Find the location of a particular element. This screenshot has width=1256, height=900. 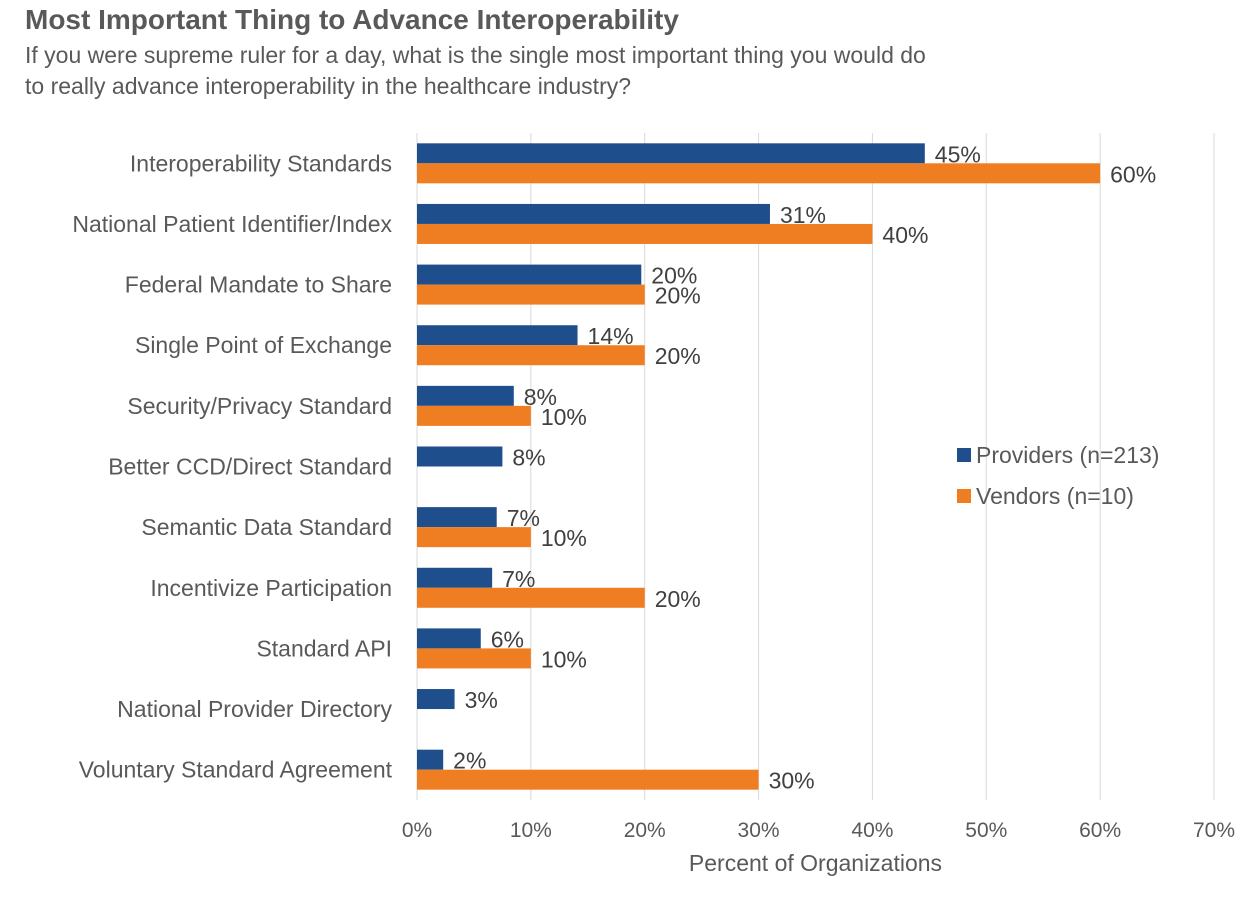

category-label: Interoperability Standards is located at coordinates (261, 163).